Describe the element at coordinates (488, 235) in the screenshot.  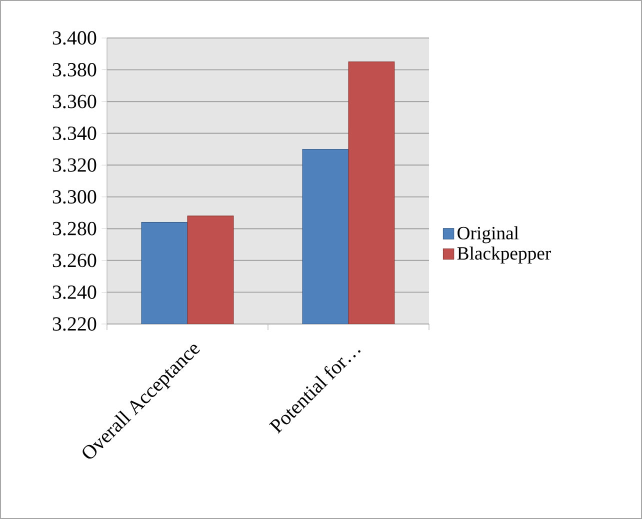
I see `legend-label: Original` at that location.